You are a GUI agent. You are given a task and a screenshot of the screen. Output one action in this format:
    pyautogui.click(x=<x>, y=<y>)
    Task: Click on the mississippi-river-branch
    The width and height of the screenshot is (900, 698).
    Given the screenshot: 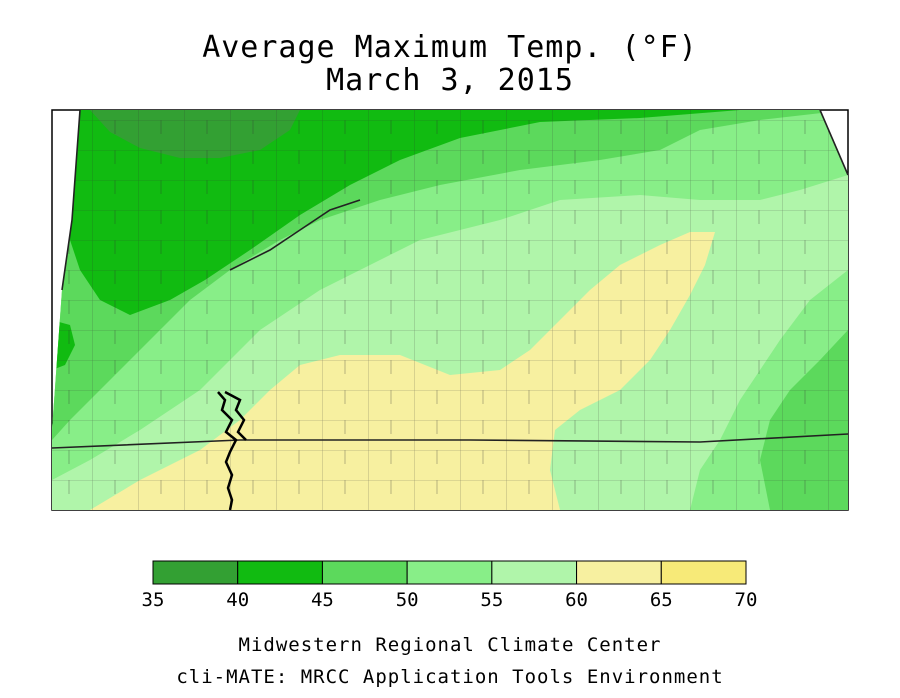 What is the action you would take?
    pyautogui.click(x=235, y=415)
    